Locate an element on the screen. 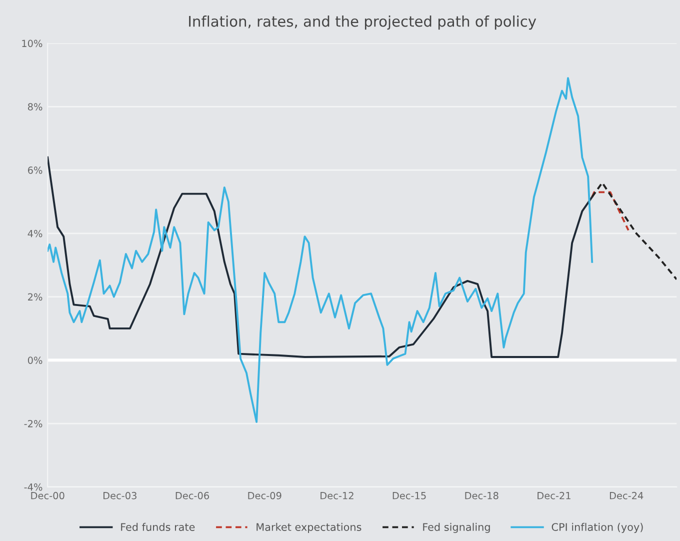 The width and height of the screenshot is (680, 541). y-tick-label: 2% is located at coordinates (35, 297).